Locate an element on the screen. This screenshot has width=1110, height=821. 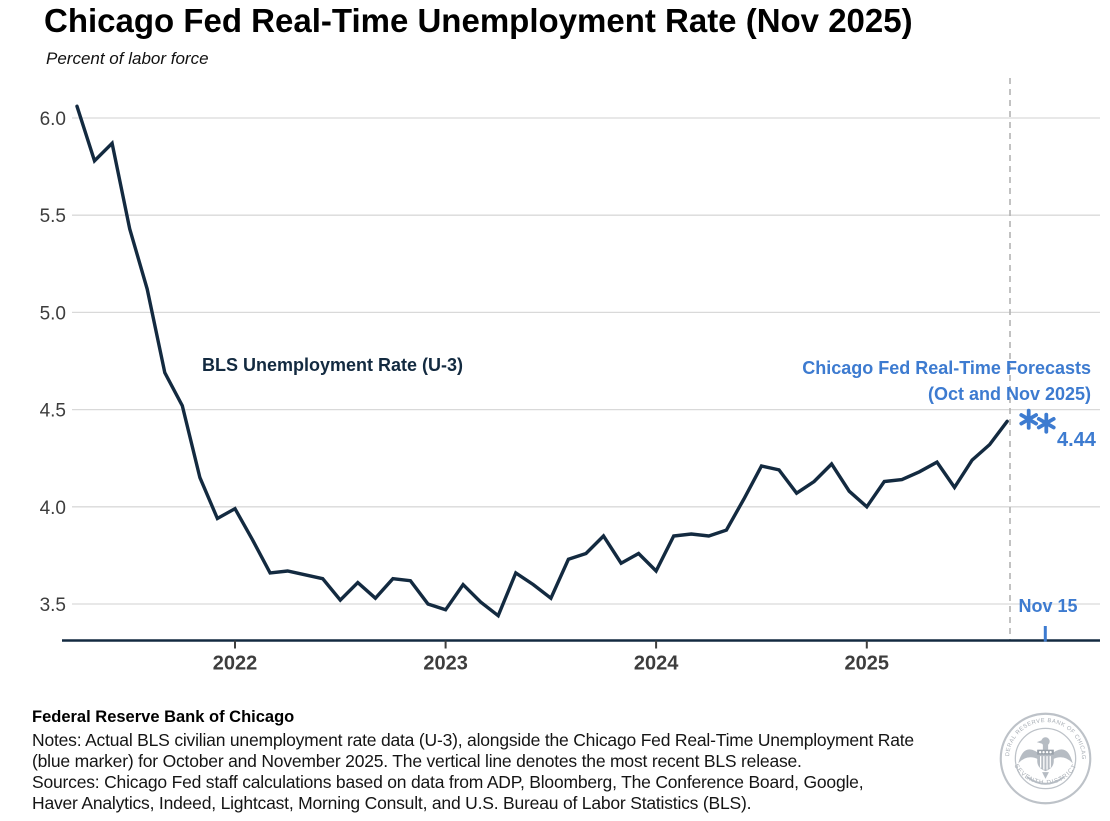
seal-outer-ring is located at coordinates (1045, 758).